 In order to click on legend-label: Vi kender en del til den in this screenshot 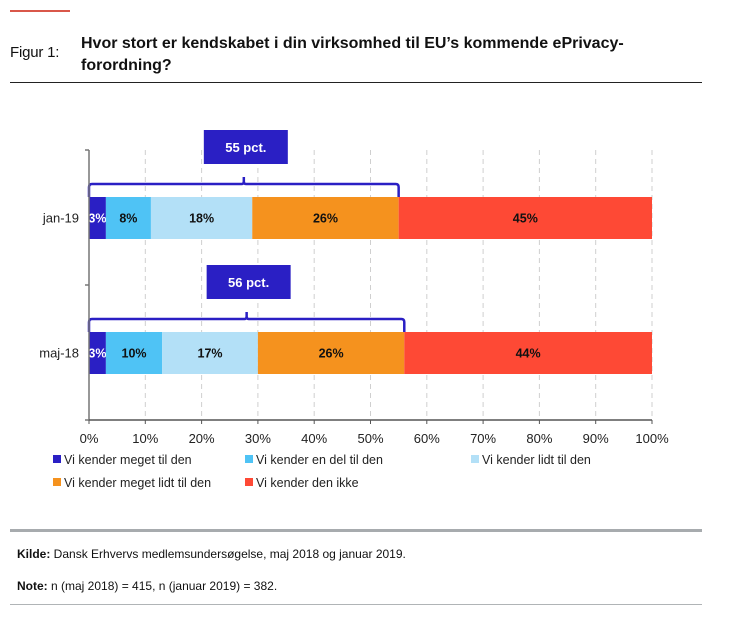, I will do `click(319, 460)`.